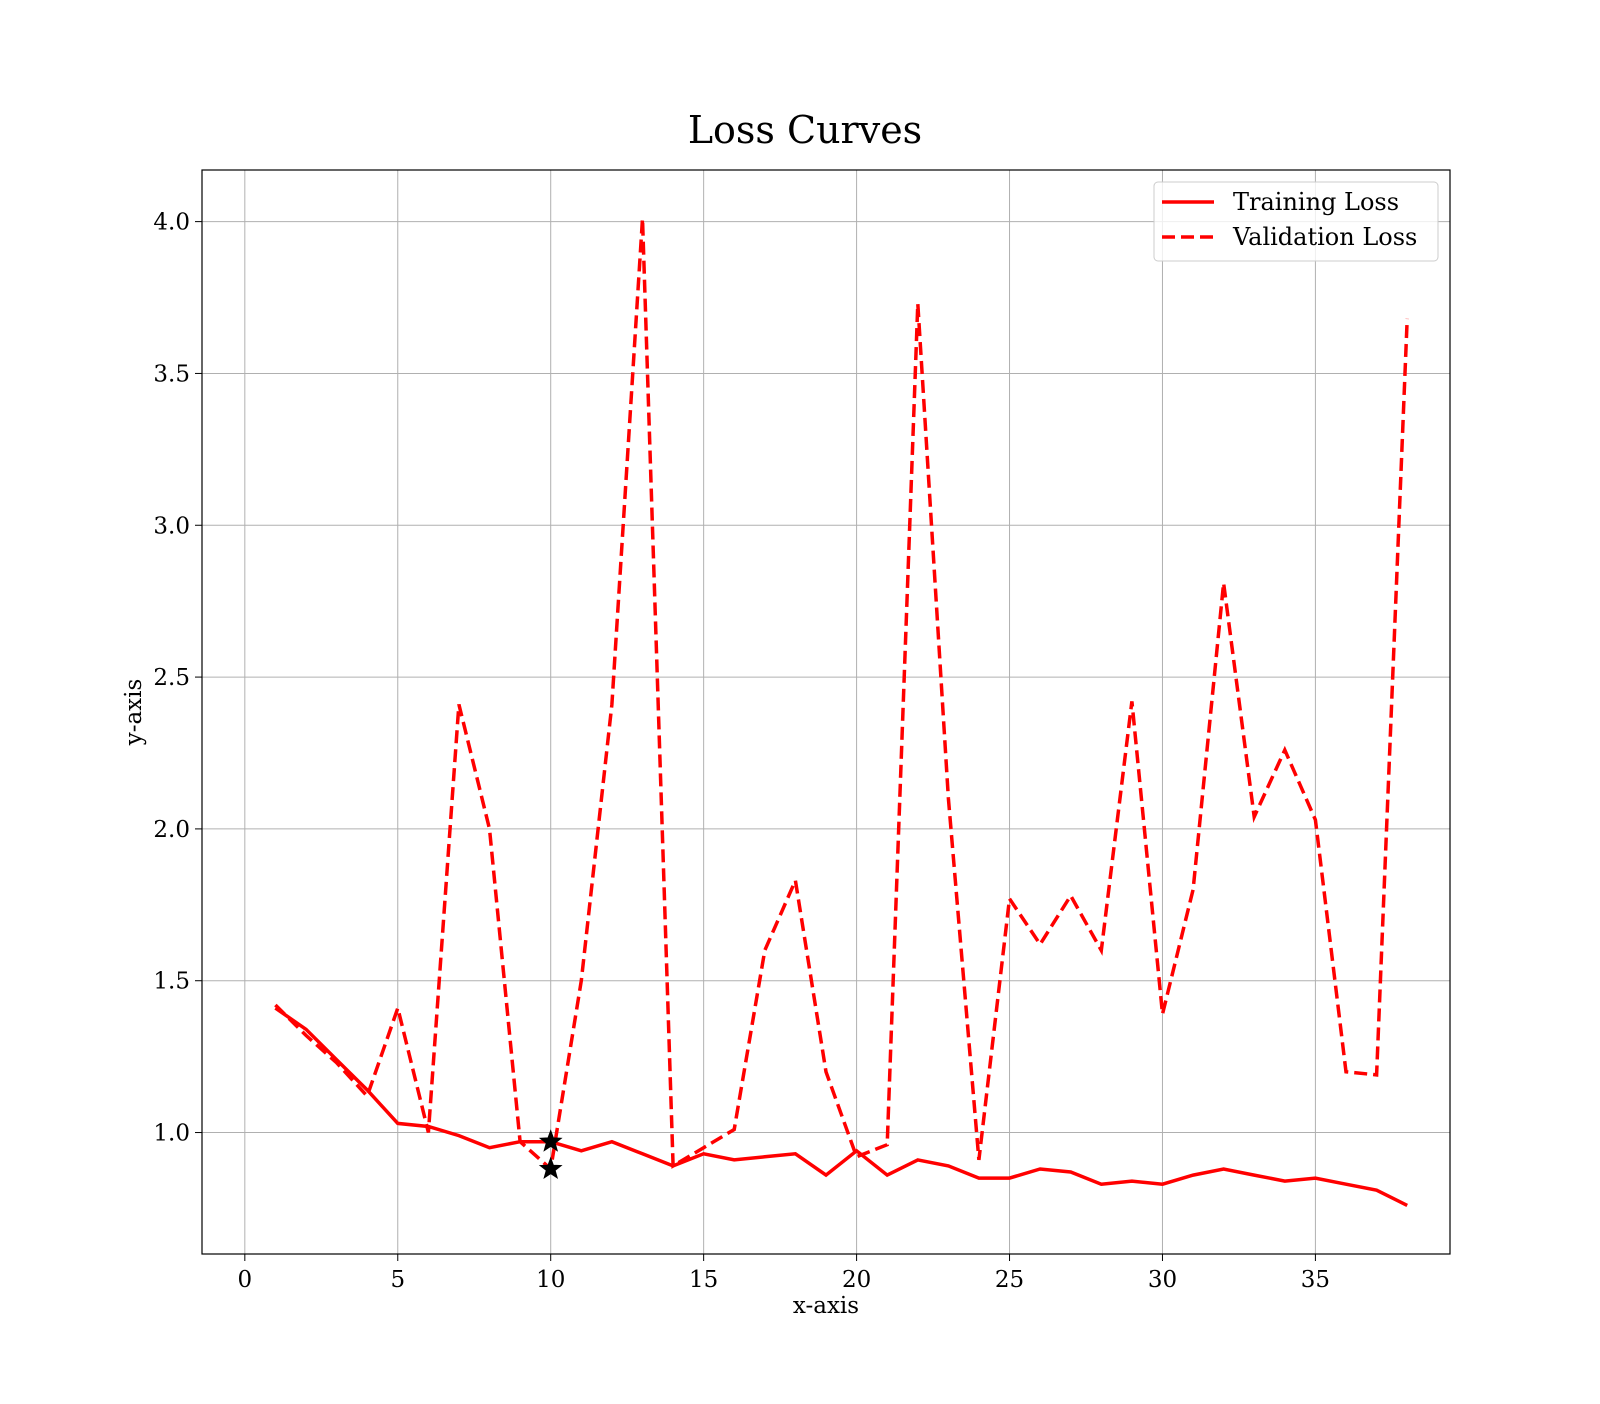  Describe the element at coordinates (550, 1140) in the screenshot. I see `training-loss-best-star-marker` at that location.